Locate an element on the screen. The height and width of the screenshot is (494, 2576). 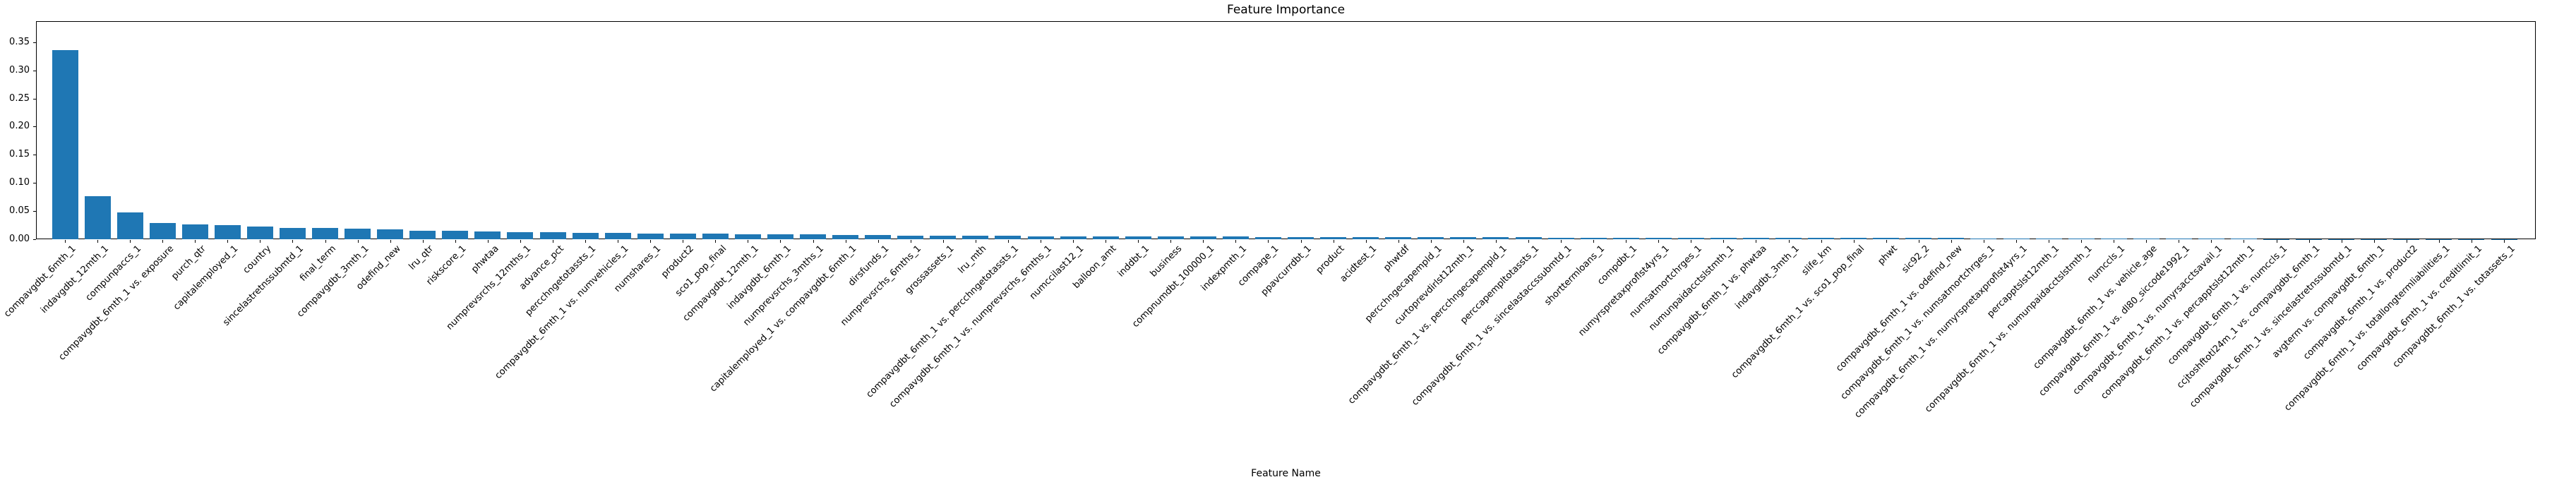
x-tick-label: product is located at coordinates (1330, 260).